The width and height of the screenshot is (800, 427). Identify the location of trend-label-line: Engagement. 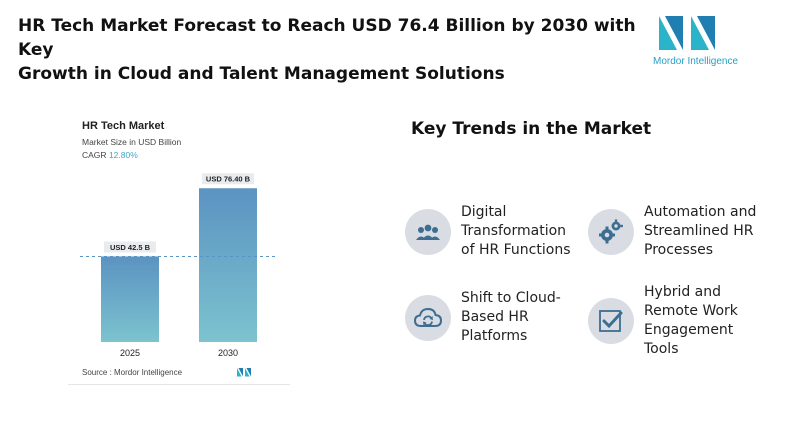
(689, 330).